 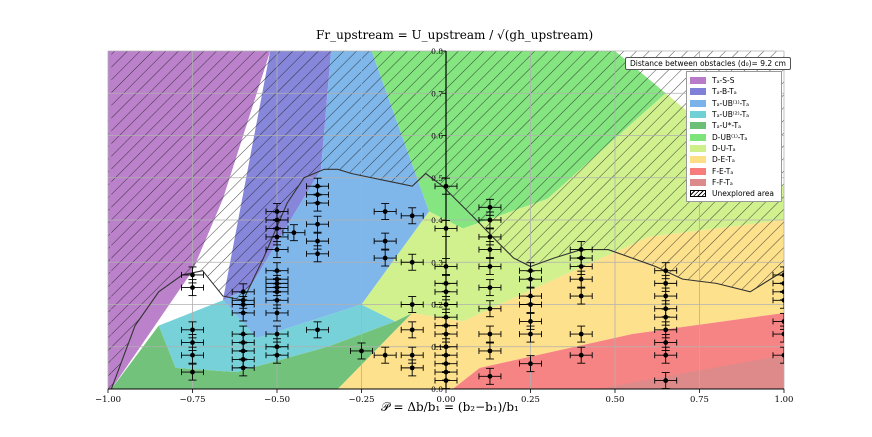 I want to click on legend-label: Tₐ-S-S, so click(x=723, y=81).